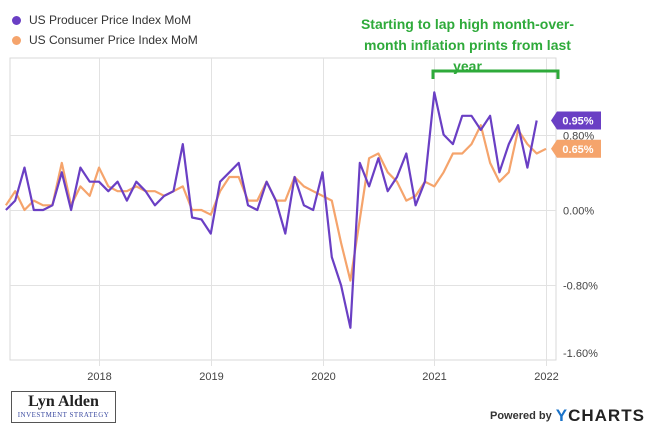 This screenshot has width=650, height=430. What do you see at coordinates (562, 415) in the screenshot?
I see `ycharts-logo-y: Y` at bounding box center [562, 415].